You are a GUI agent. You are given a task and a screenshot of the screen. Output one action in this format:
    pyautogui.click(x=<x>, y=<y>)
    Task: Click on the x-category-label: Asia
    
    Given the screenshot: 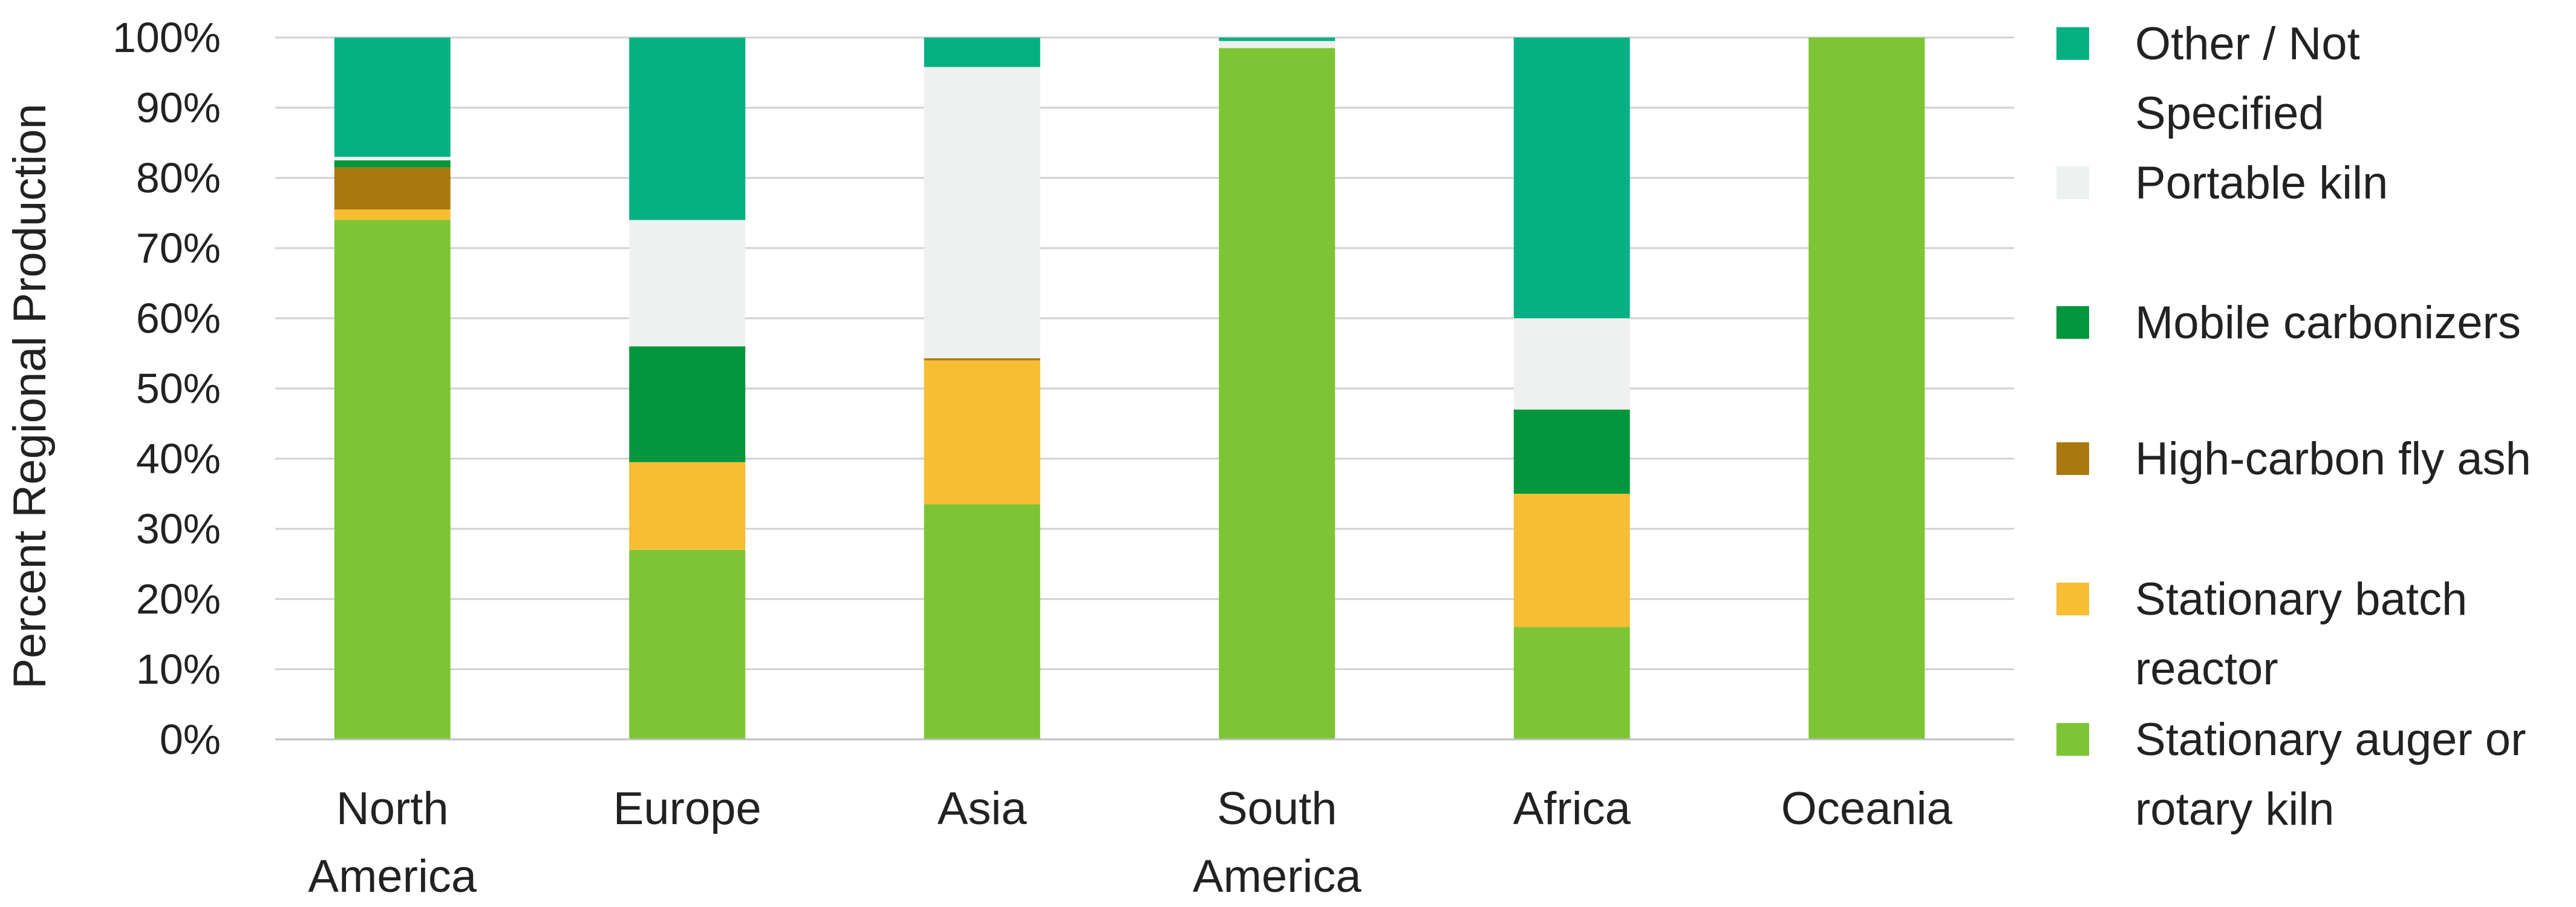 What is the action you would take?
    pyautogui.click(x=982, y=808)
    